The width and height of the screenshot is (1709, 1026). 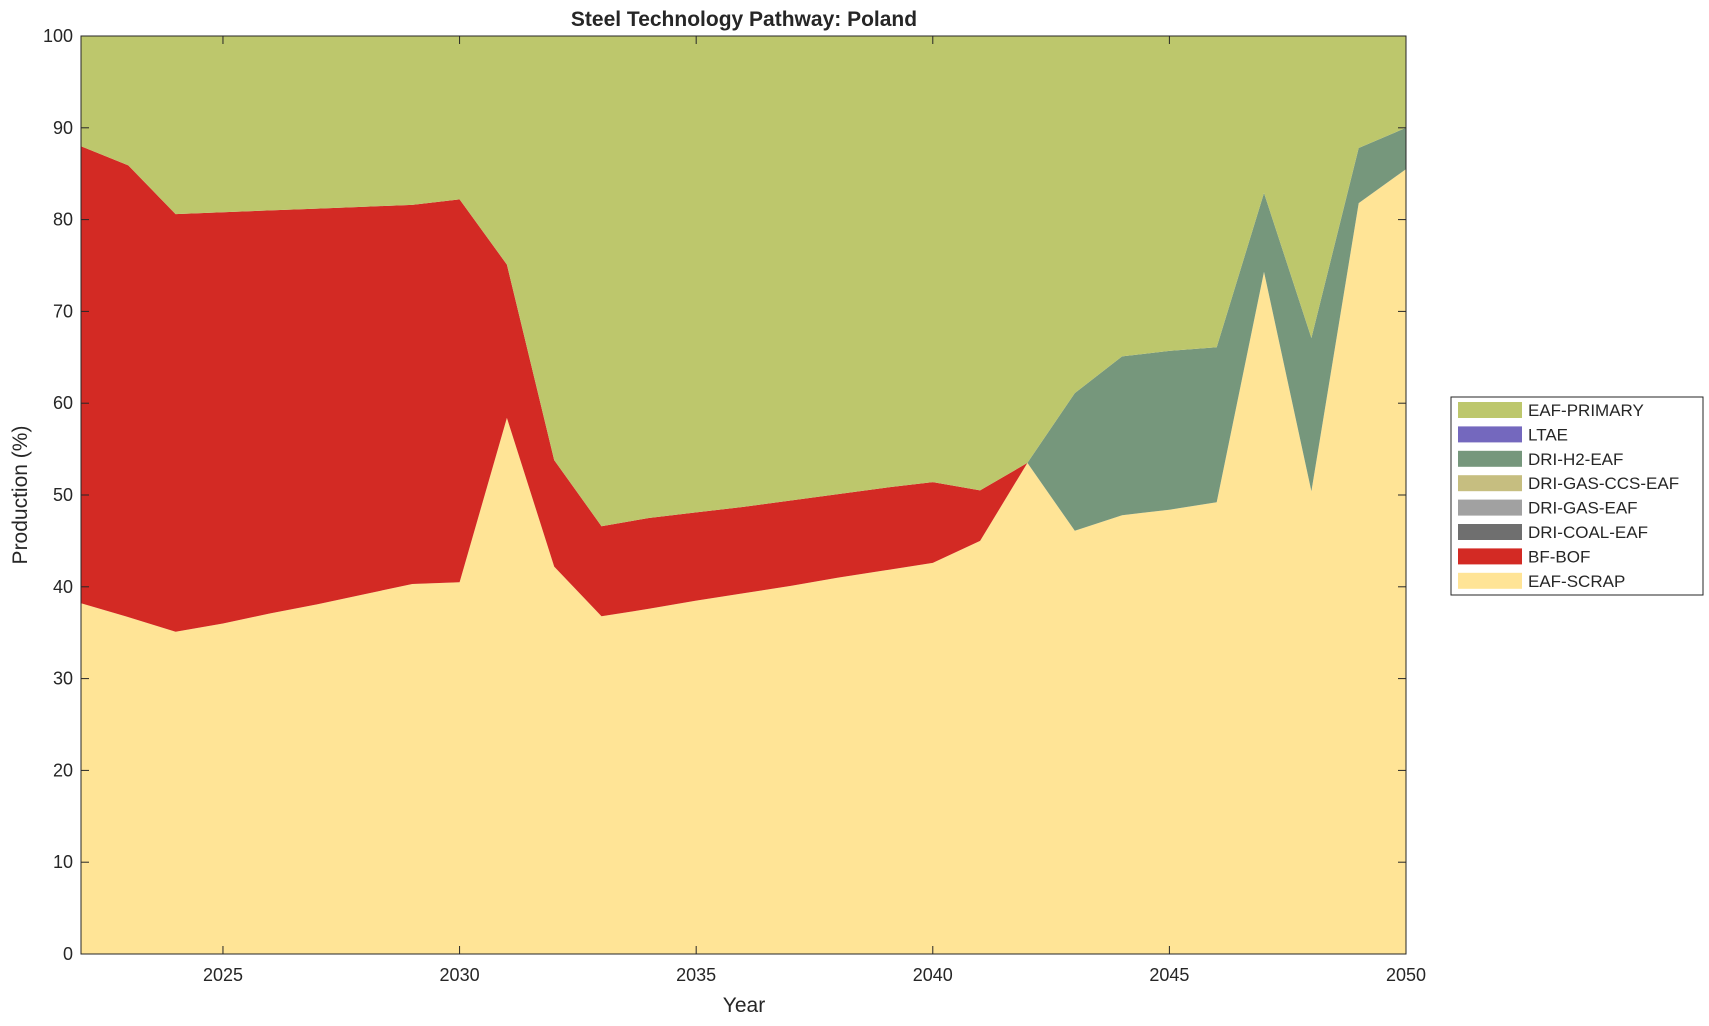 I want to click on chart-title: Steel Technology Pathway: Poland, so click(x=744, y=19).